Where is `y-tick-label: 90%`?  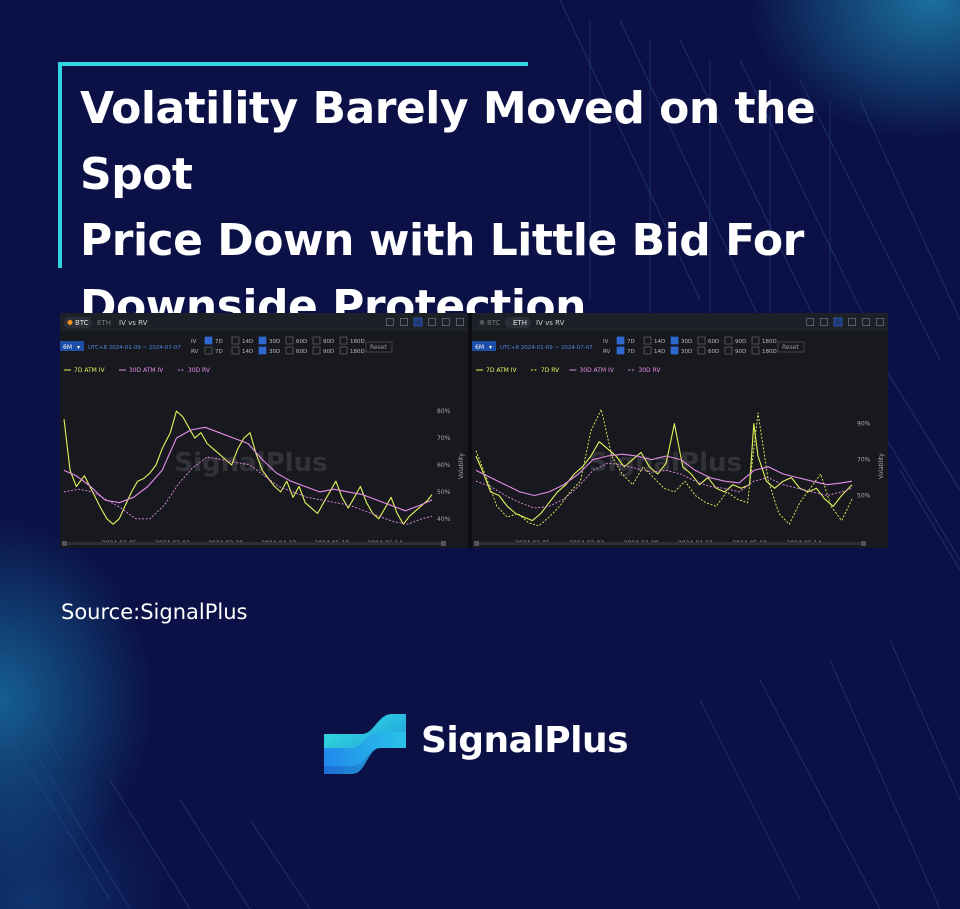
y-tick-label: 90% is located at coordinates (864, 424).